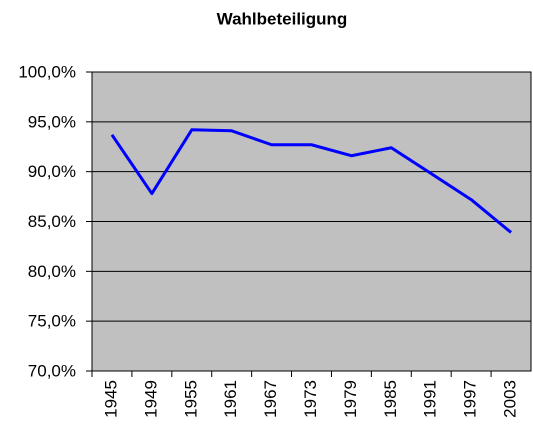 This screenshot has width=533, height=438. What do you see at coordinates (510, 399) in the screenshot?
I see `x-tick-label: 2003` at bounding box center [510, 399].